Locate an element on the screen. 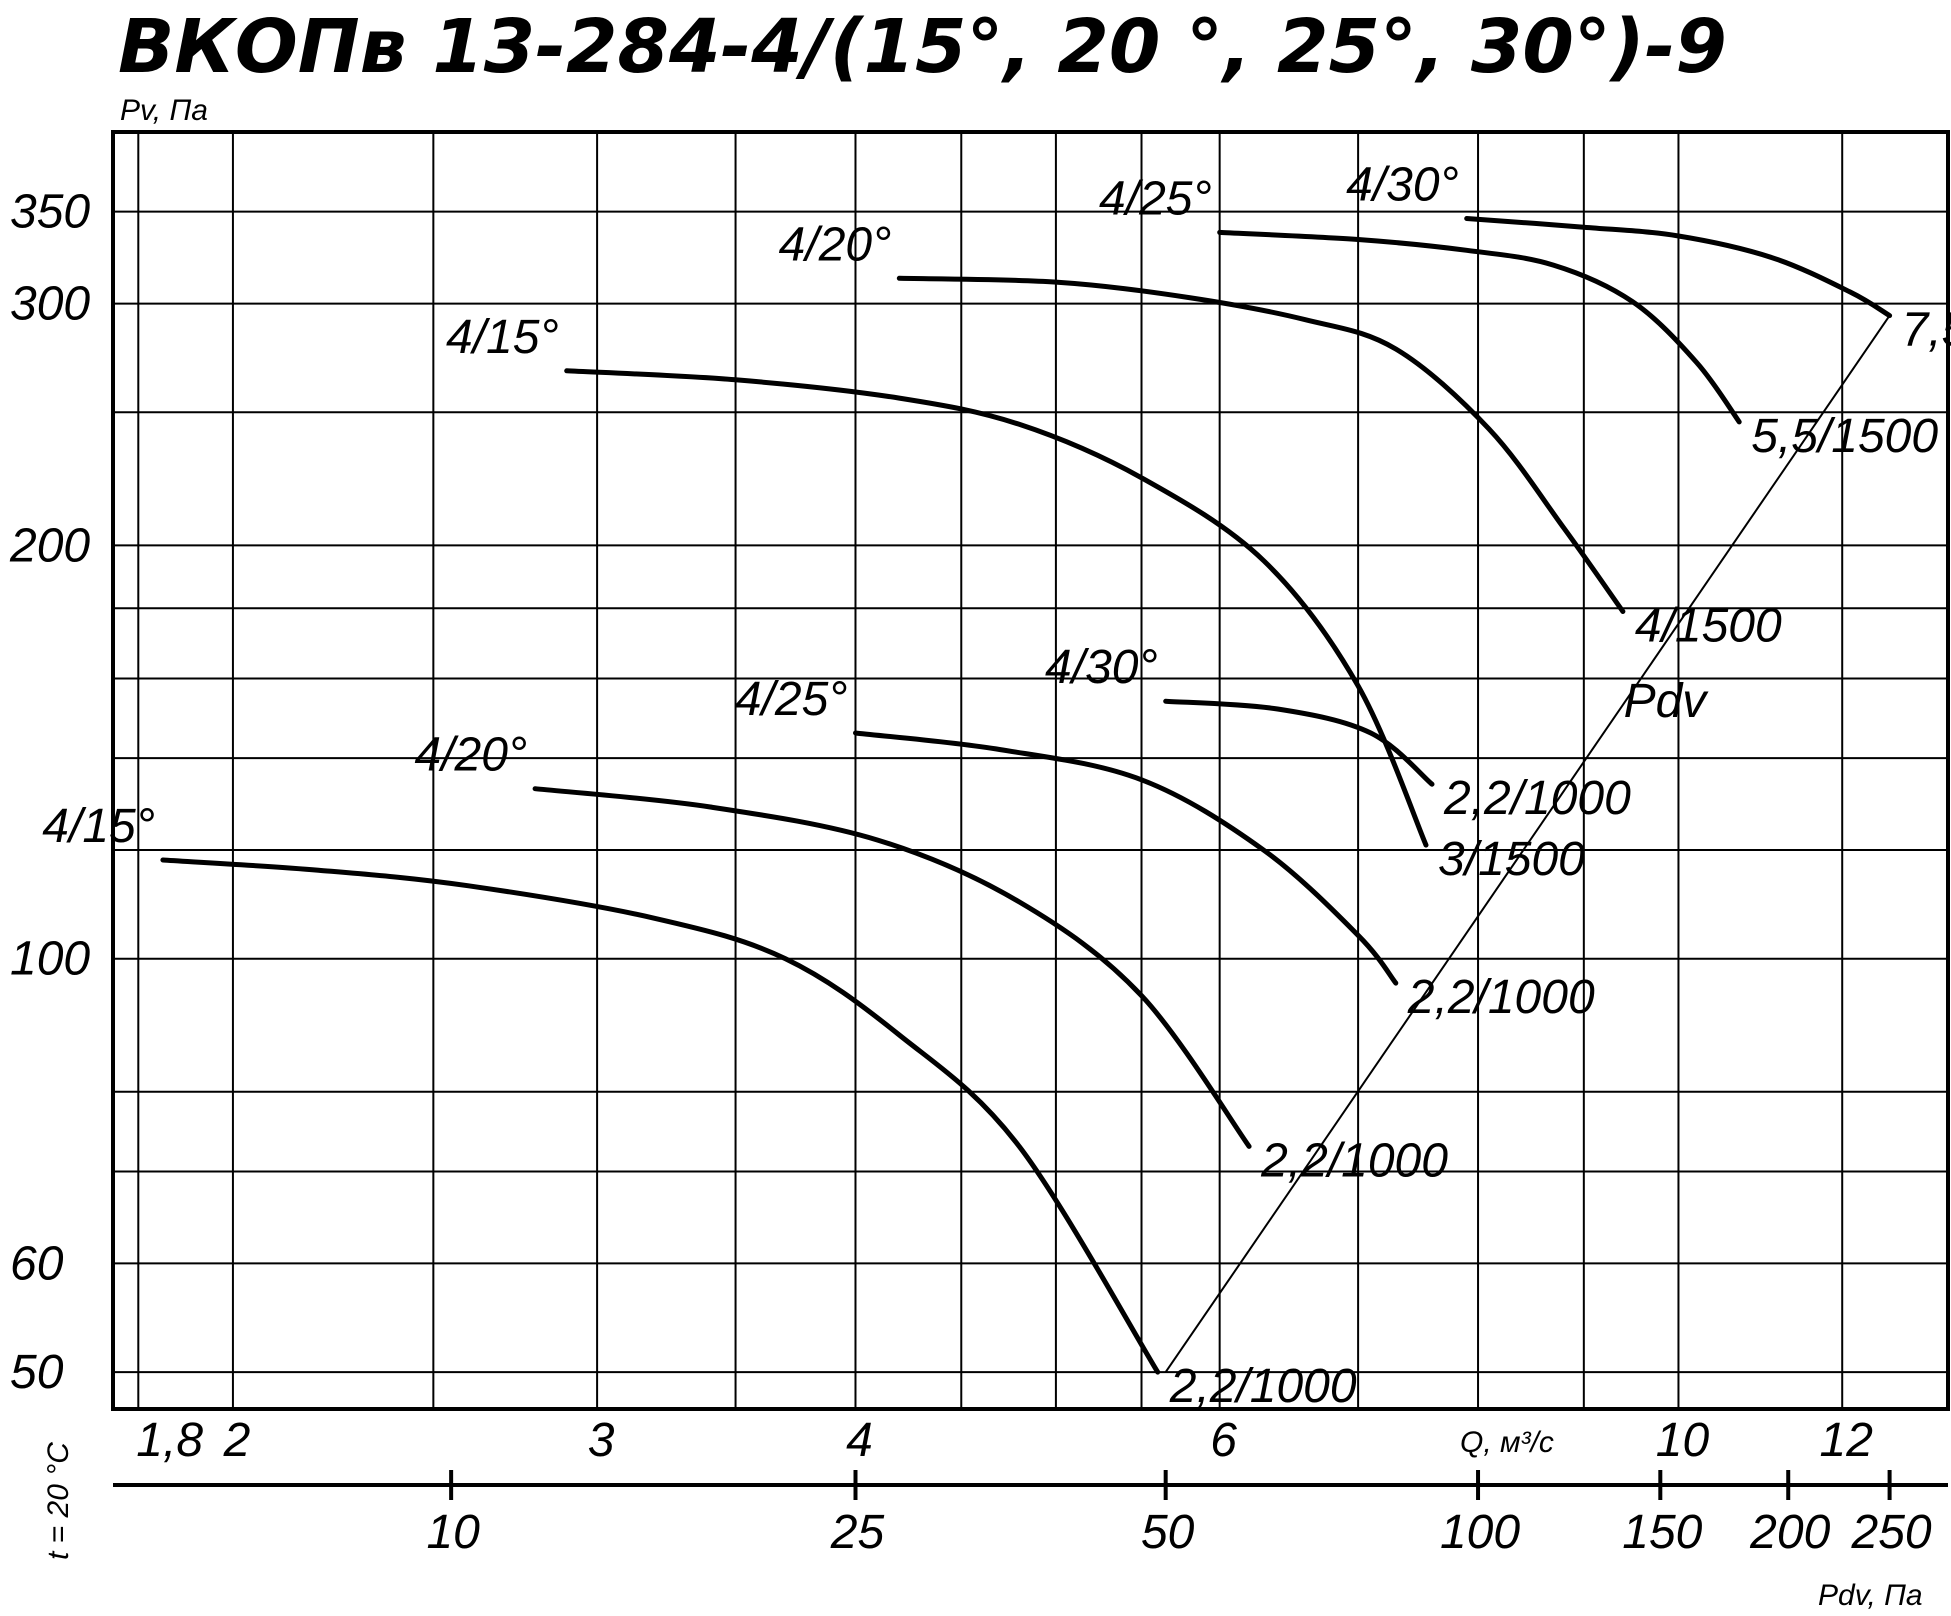  pdv-tick-label: 25 is located at coordinates (857, 1532).